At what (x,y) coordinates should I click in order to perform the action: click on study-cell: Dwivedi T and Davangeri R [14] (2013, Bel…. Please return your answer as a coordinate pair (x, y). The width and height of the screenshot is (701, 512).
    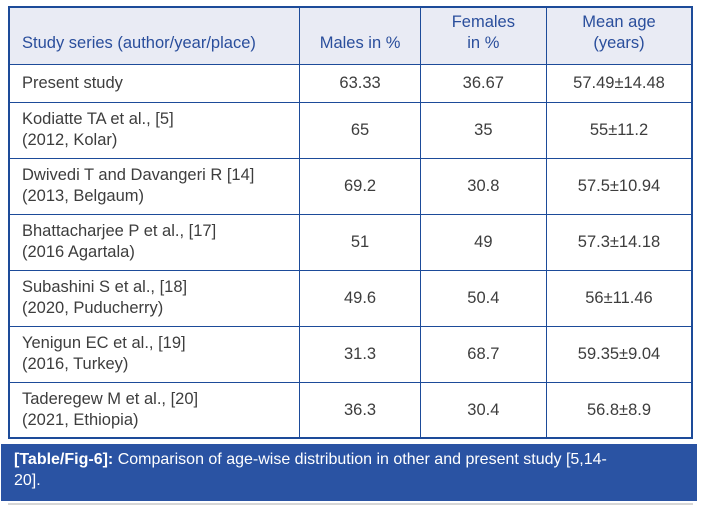
    Looking at the image, I should click on (154, 186).